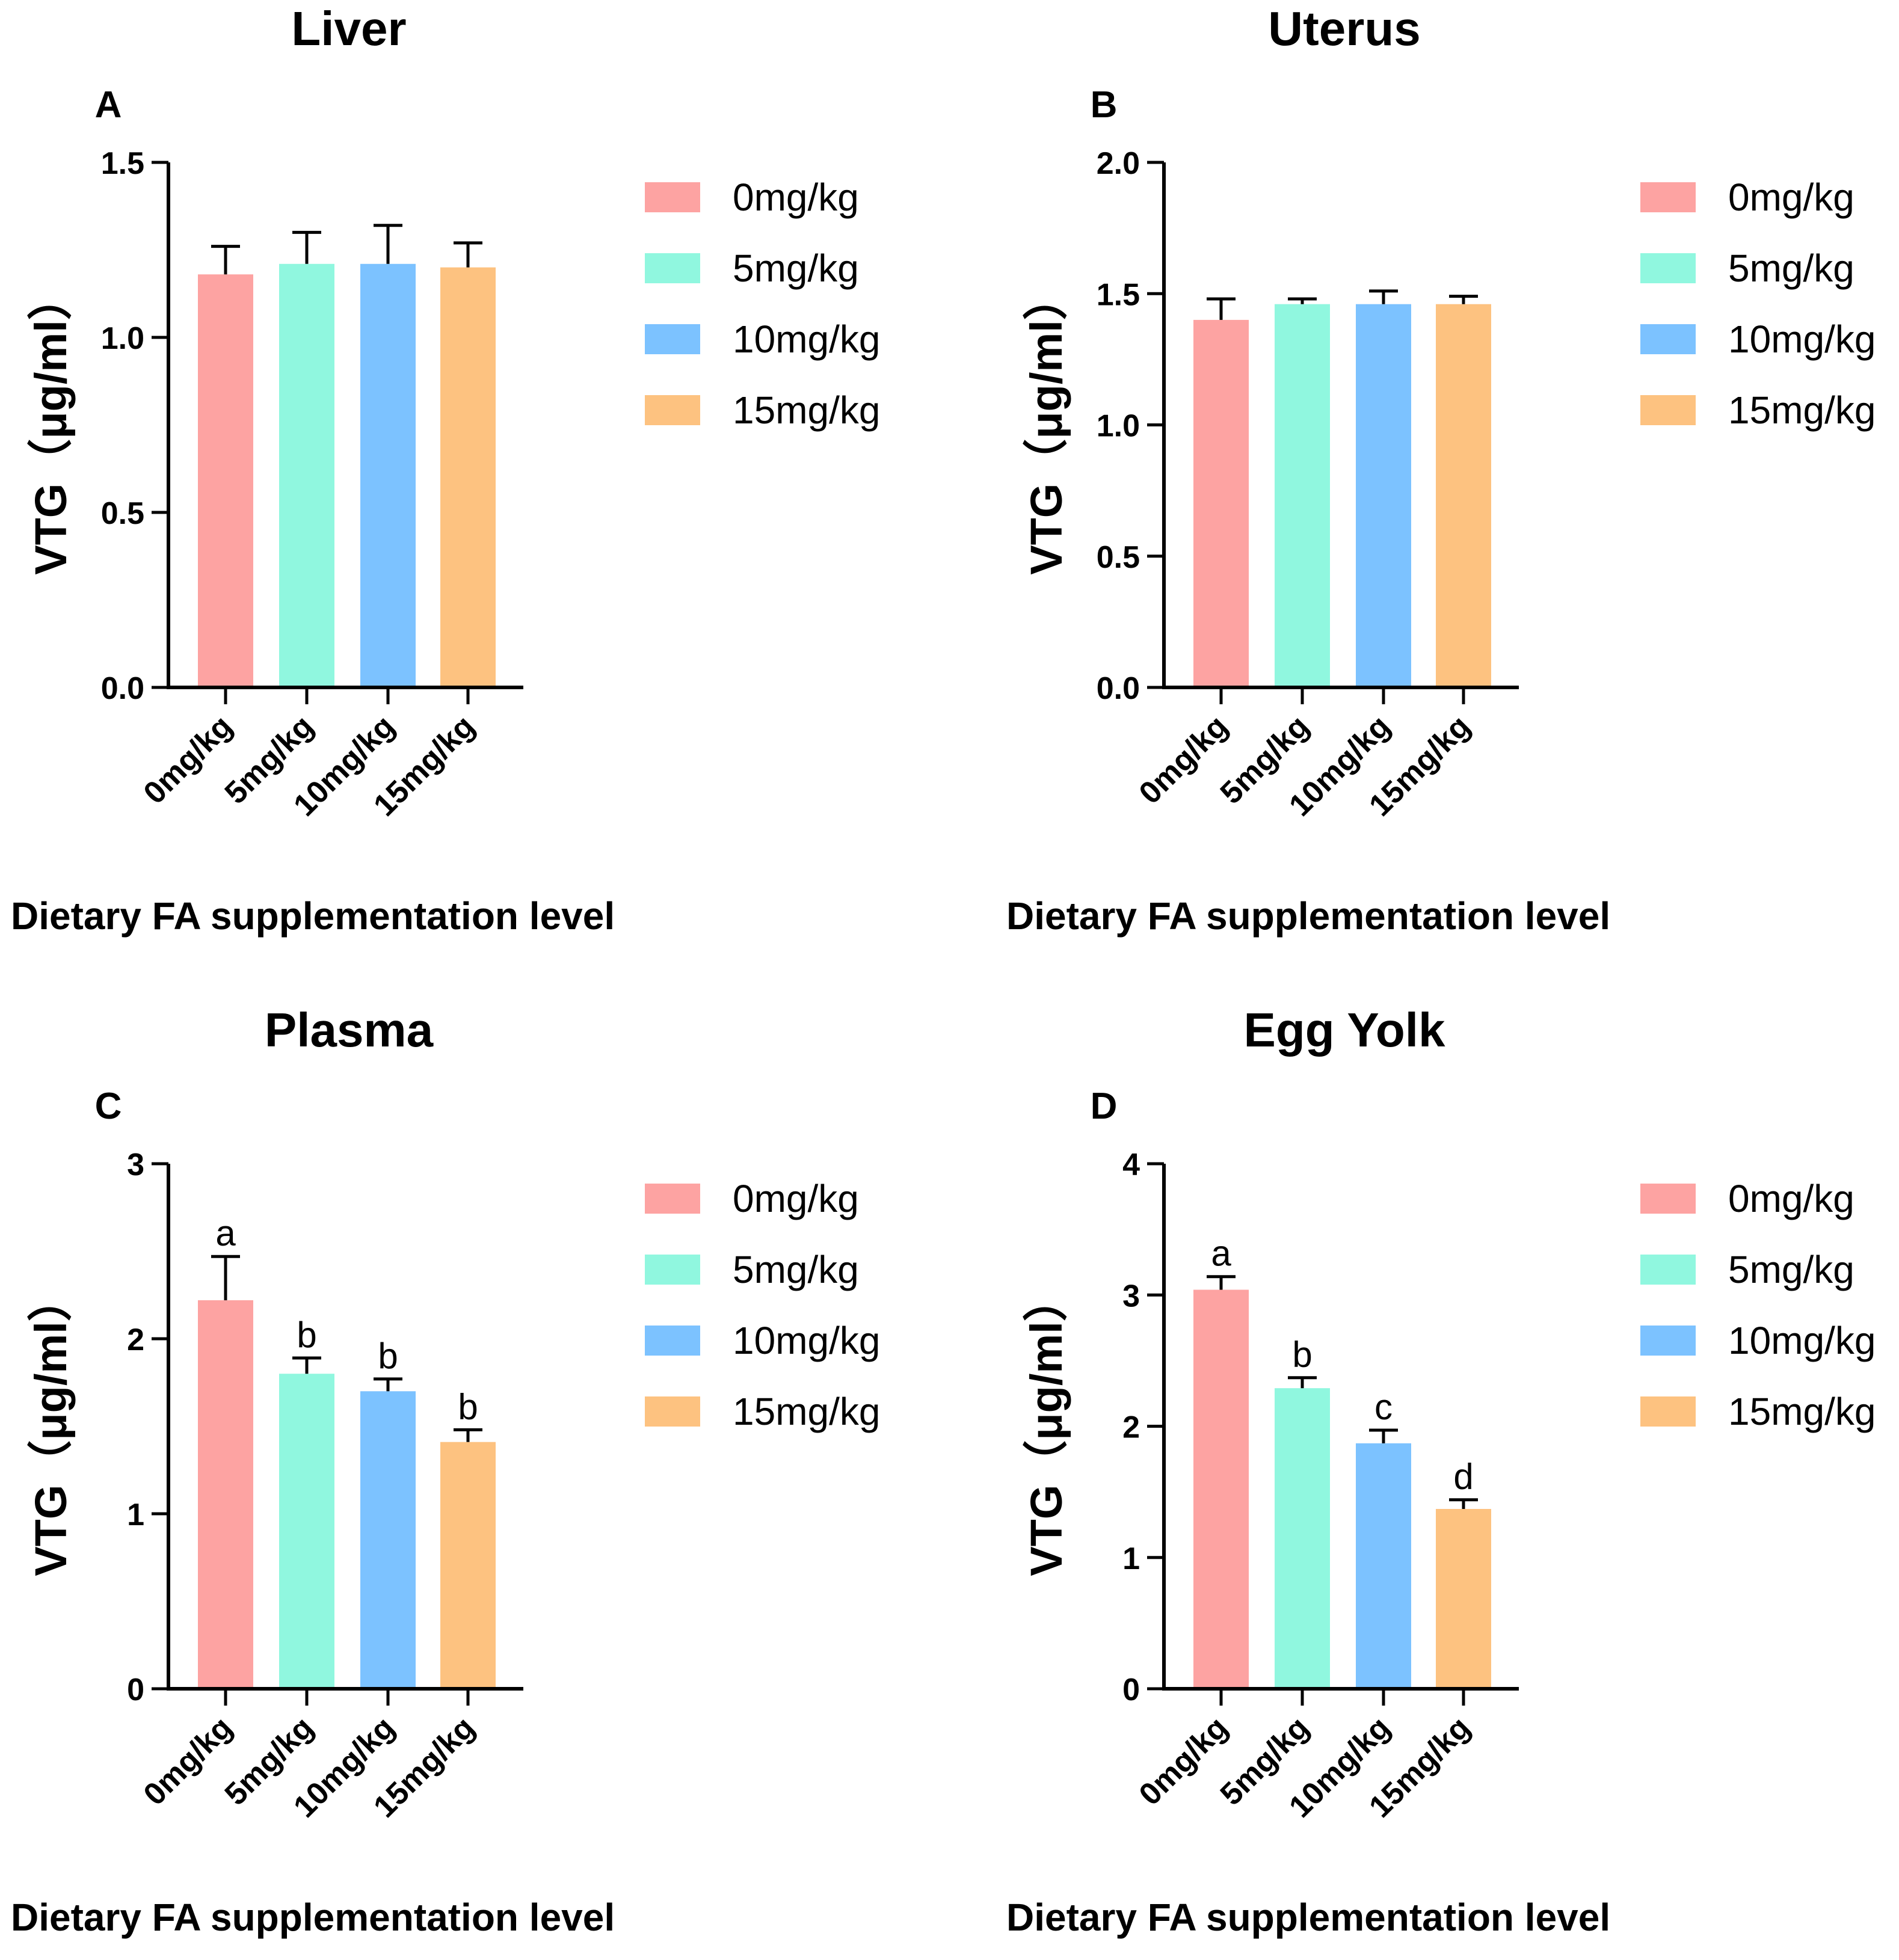 The image size is (1899, 1960). What do you see at coordinates (1383, 1407) in the screenshot?
I see `significance-label: c` at bounding box center [1383, 1407].